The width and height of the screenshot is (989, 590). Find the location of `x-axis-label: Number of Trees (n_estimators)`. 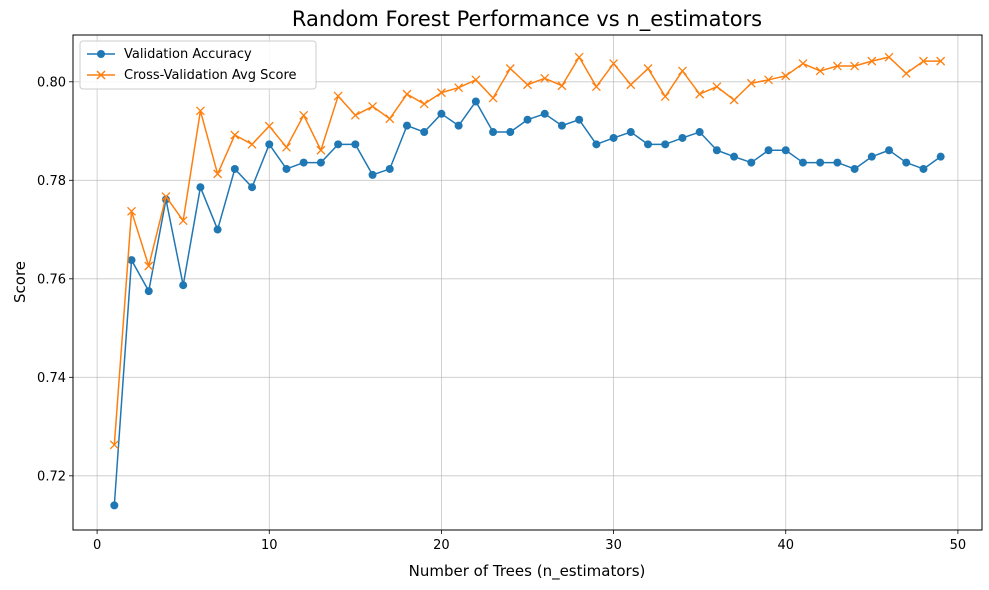

x-axis-label: Number of Trees (n_estimators) is located at coordinates (527, 571).